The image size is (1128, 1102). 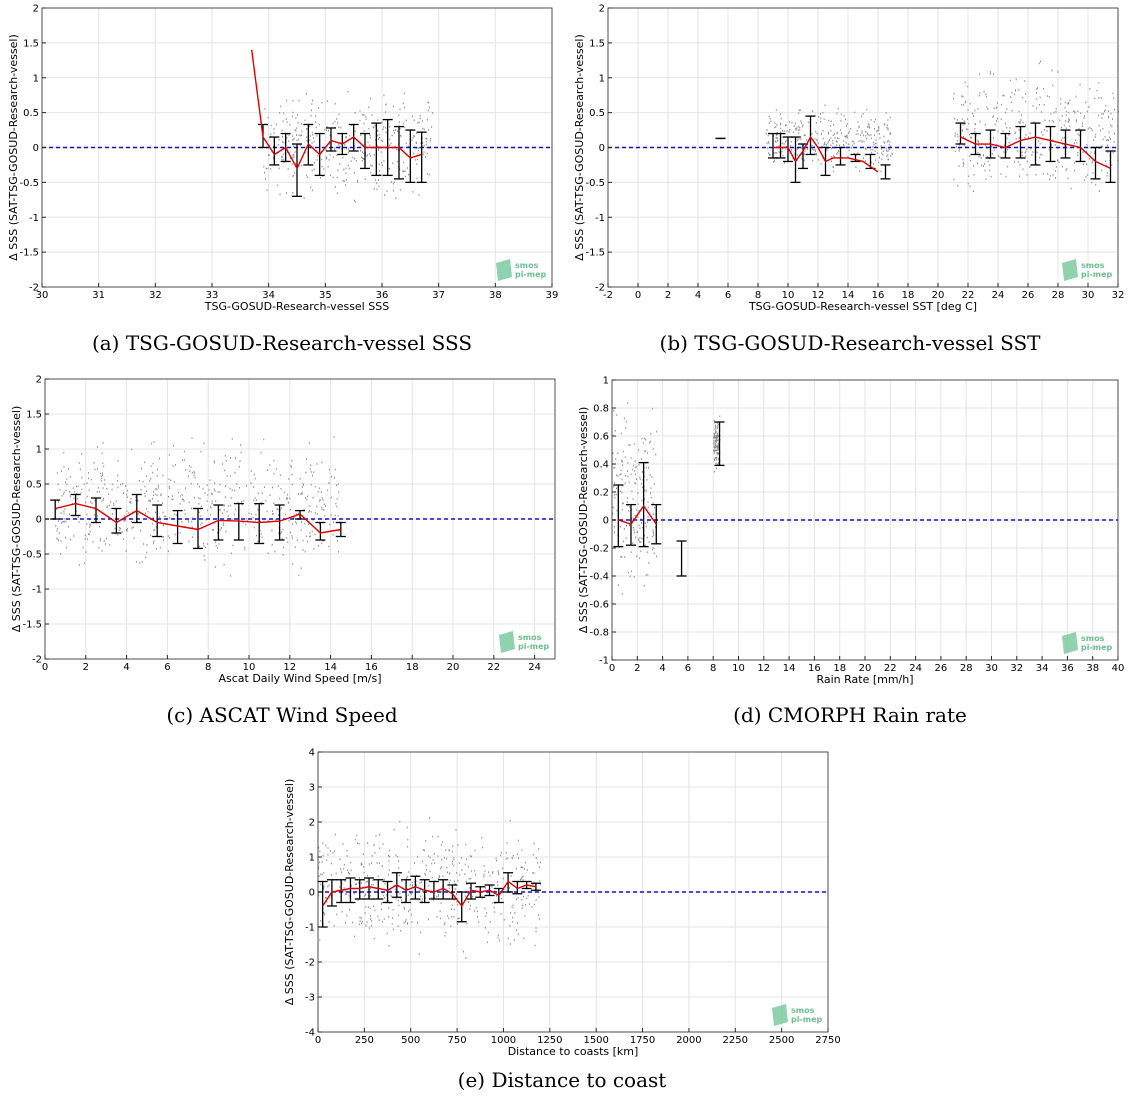 I want to click on x-tick-label: 20, so click(x=938, y=295).